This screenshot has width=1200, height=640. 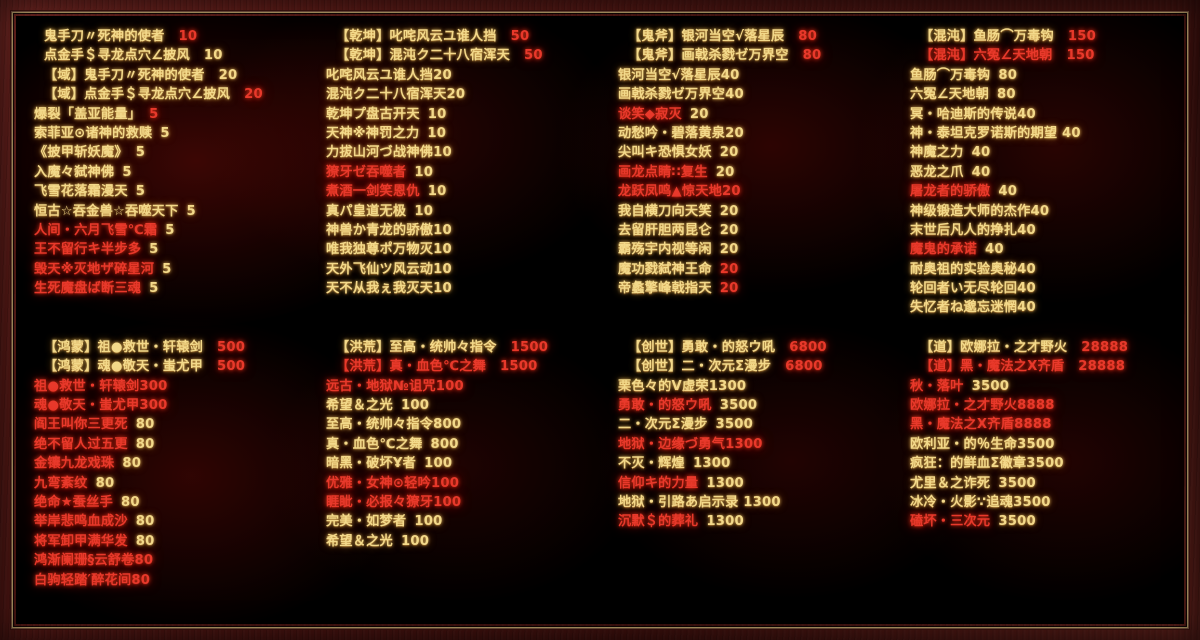 What do you see at coordinates (168, 268) in the screenshot?
I see `item-row: 毁天※灭地ザ碎星河 5` at bounding box center [168, 268].